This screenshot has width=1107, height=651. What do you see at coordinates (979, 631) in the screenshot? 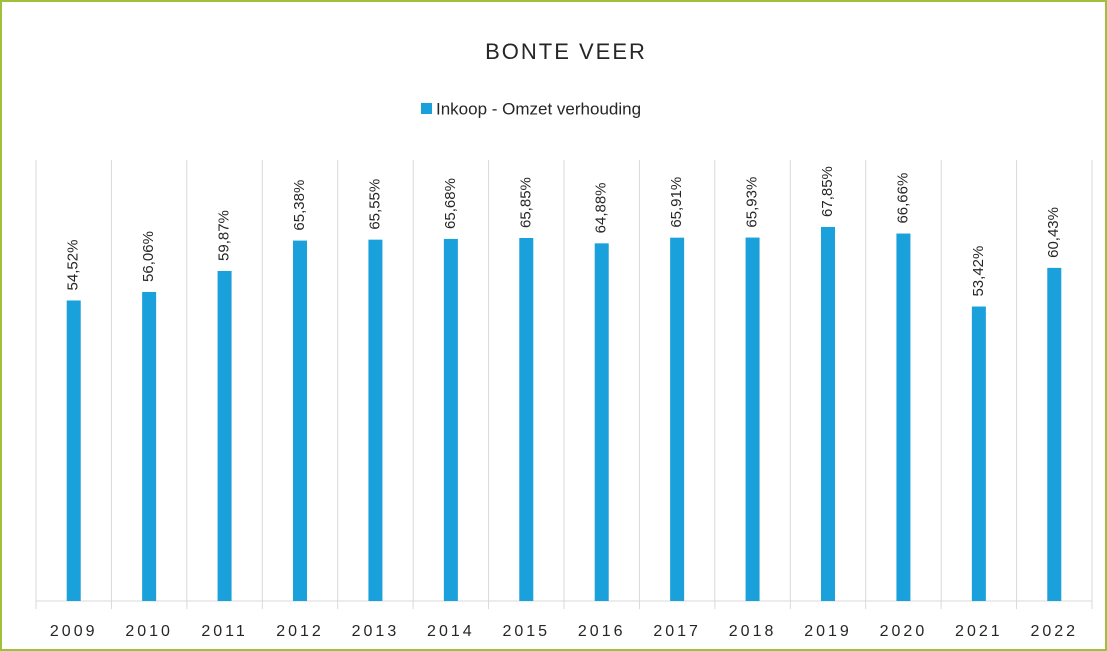
I see `x-tick-label: 2021` at bounding box center [979, 631].